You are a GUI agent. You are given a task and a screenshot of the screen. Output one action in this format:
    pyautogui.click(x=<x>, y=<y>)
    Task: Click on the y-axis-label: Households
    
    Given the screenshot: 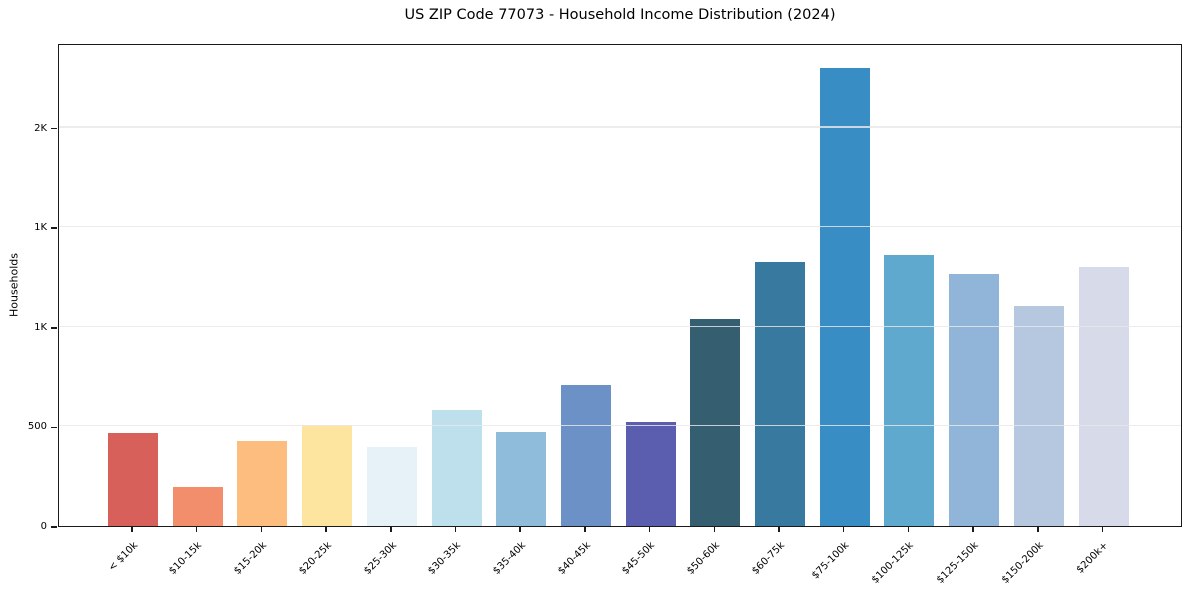 What is the action you would take?
    pyautogui.click(x=14, y=285)
    